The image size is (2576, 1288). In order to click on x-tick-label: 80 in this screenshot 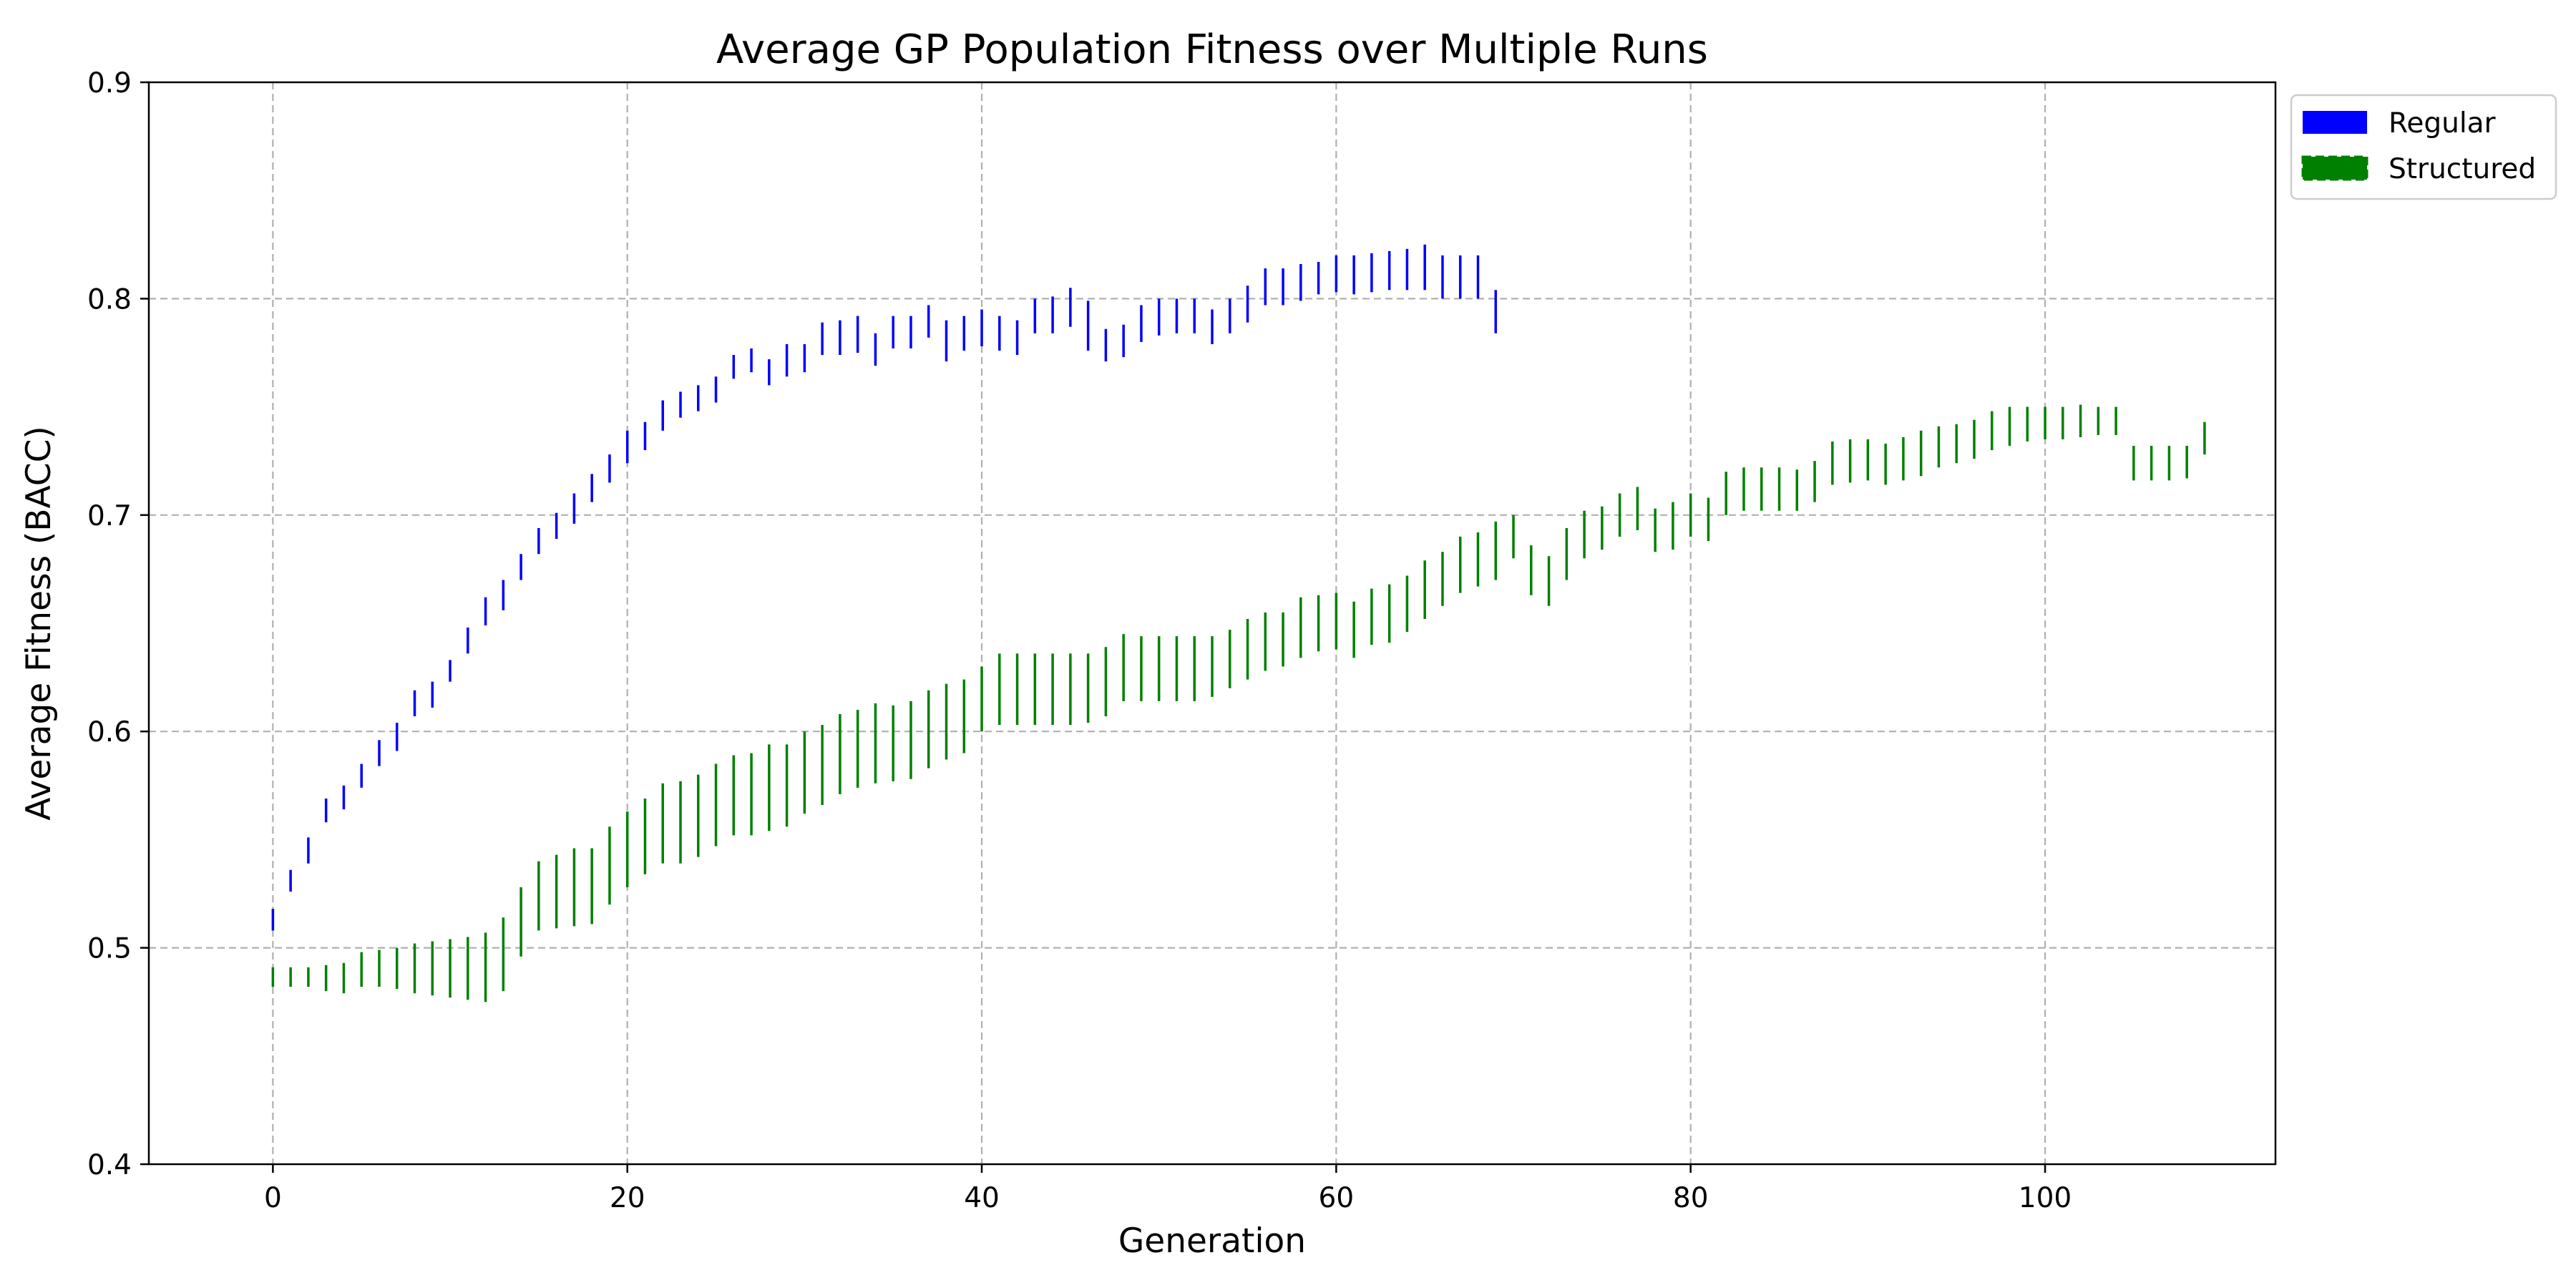, I will do `click(1691, 1198)`.